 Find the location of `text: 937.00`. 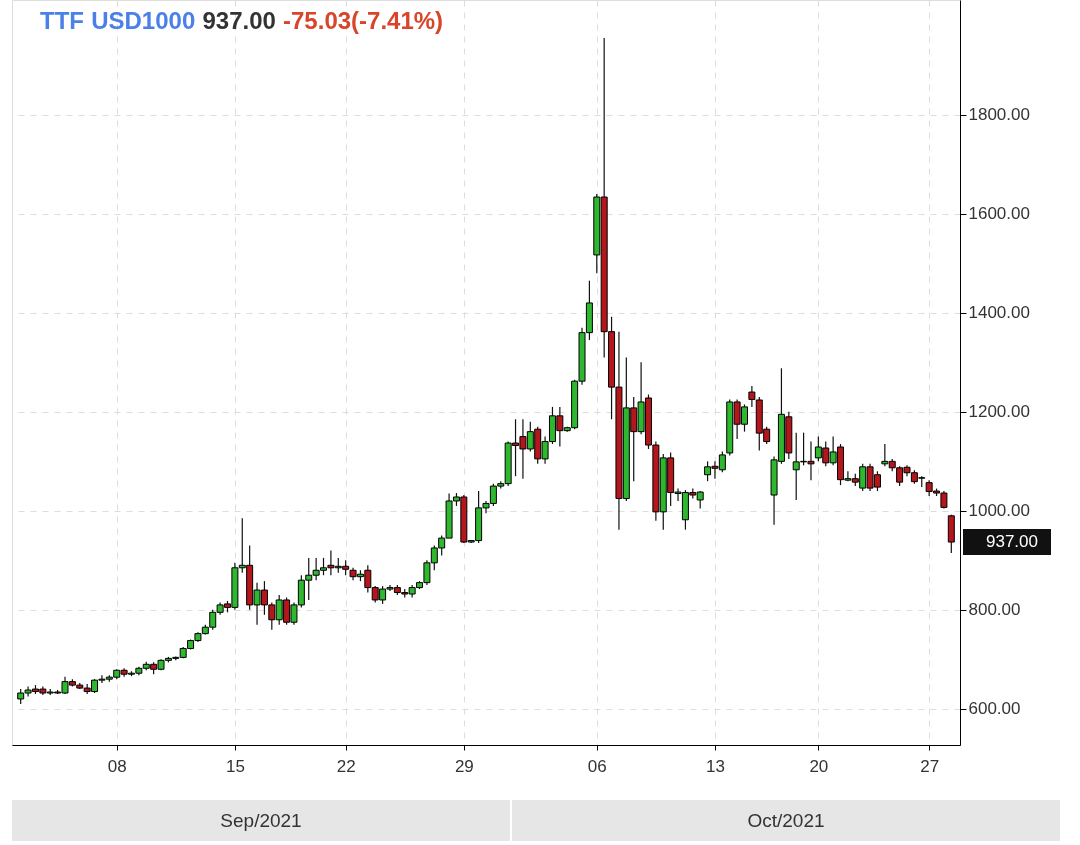

text: 937.00 is located at coordinates (1012, 542).